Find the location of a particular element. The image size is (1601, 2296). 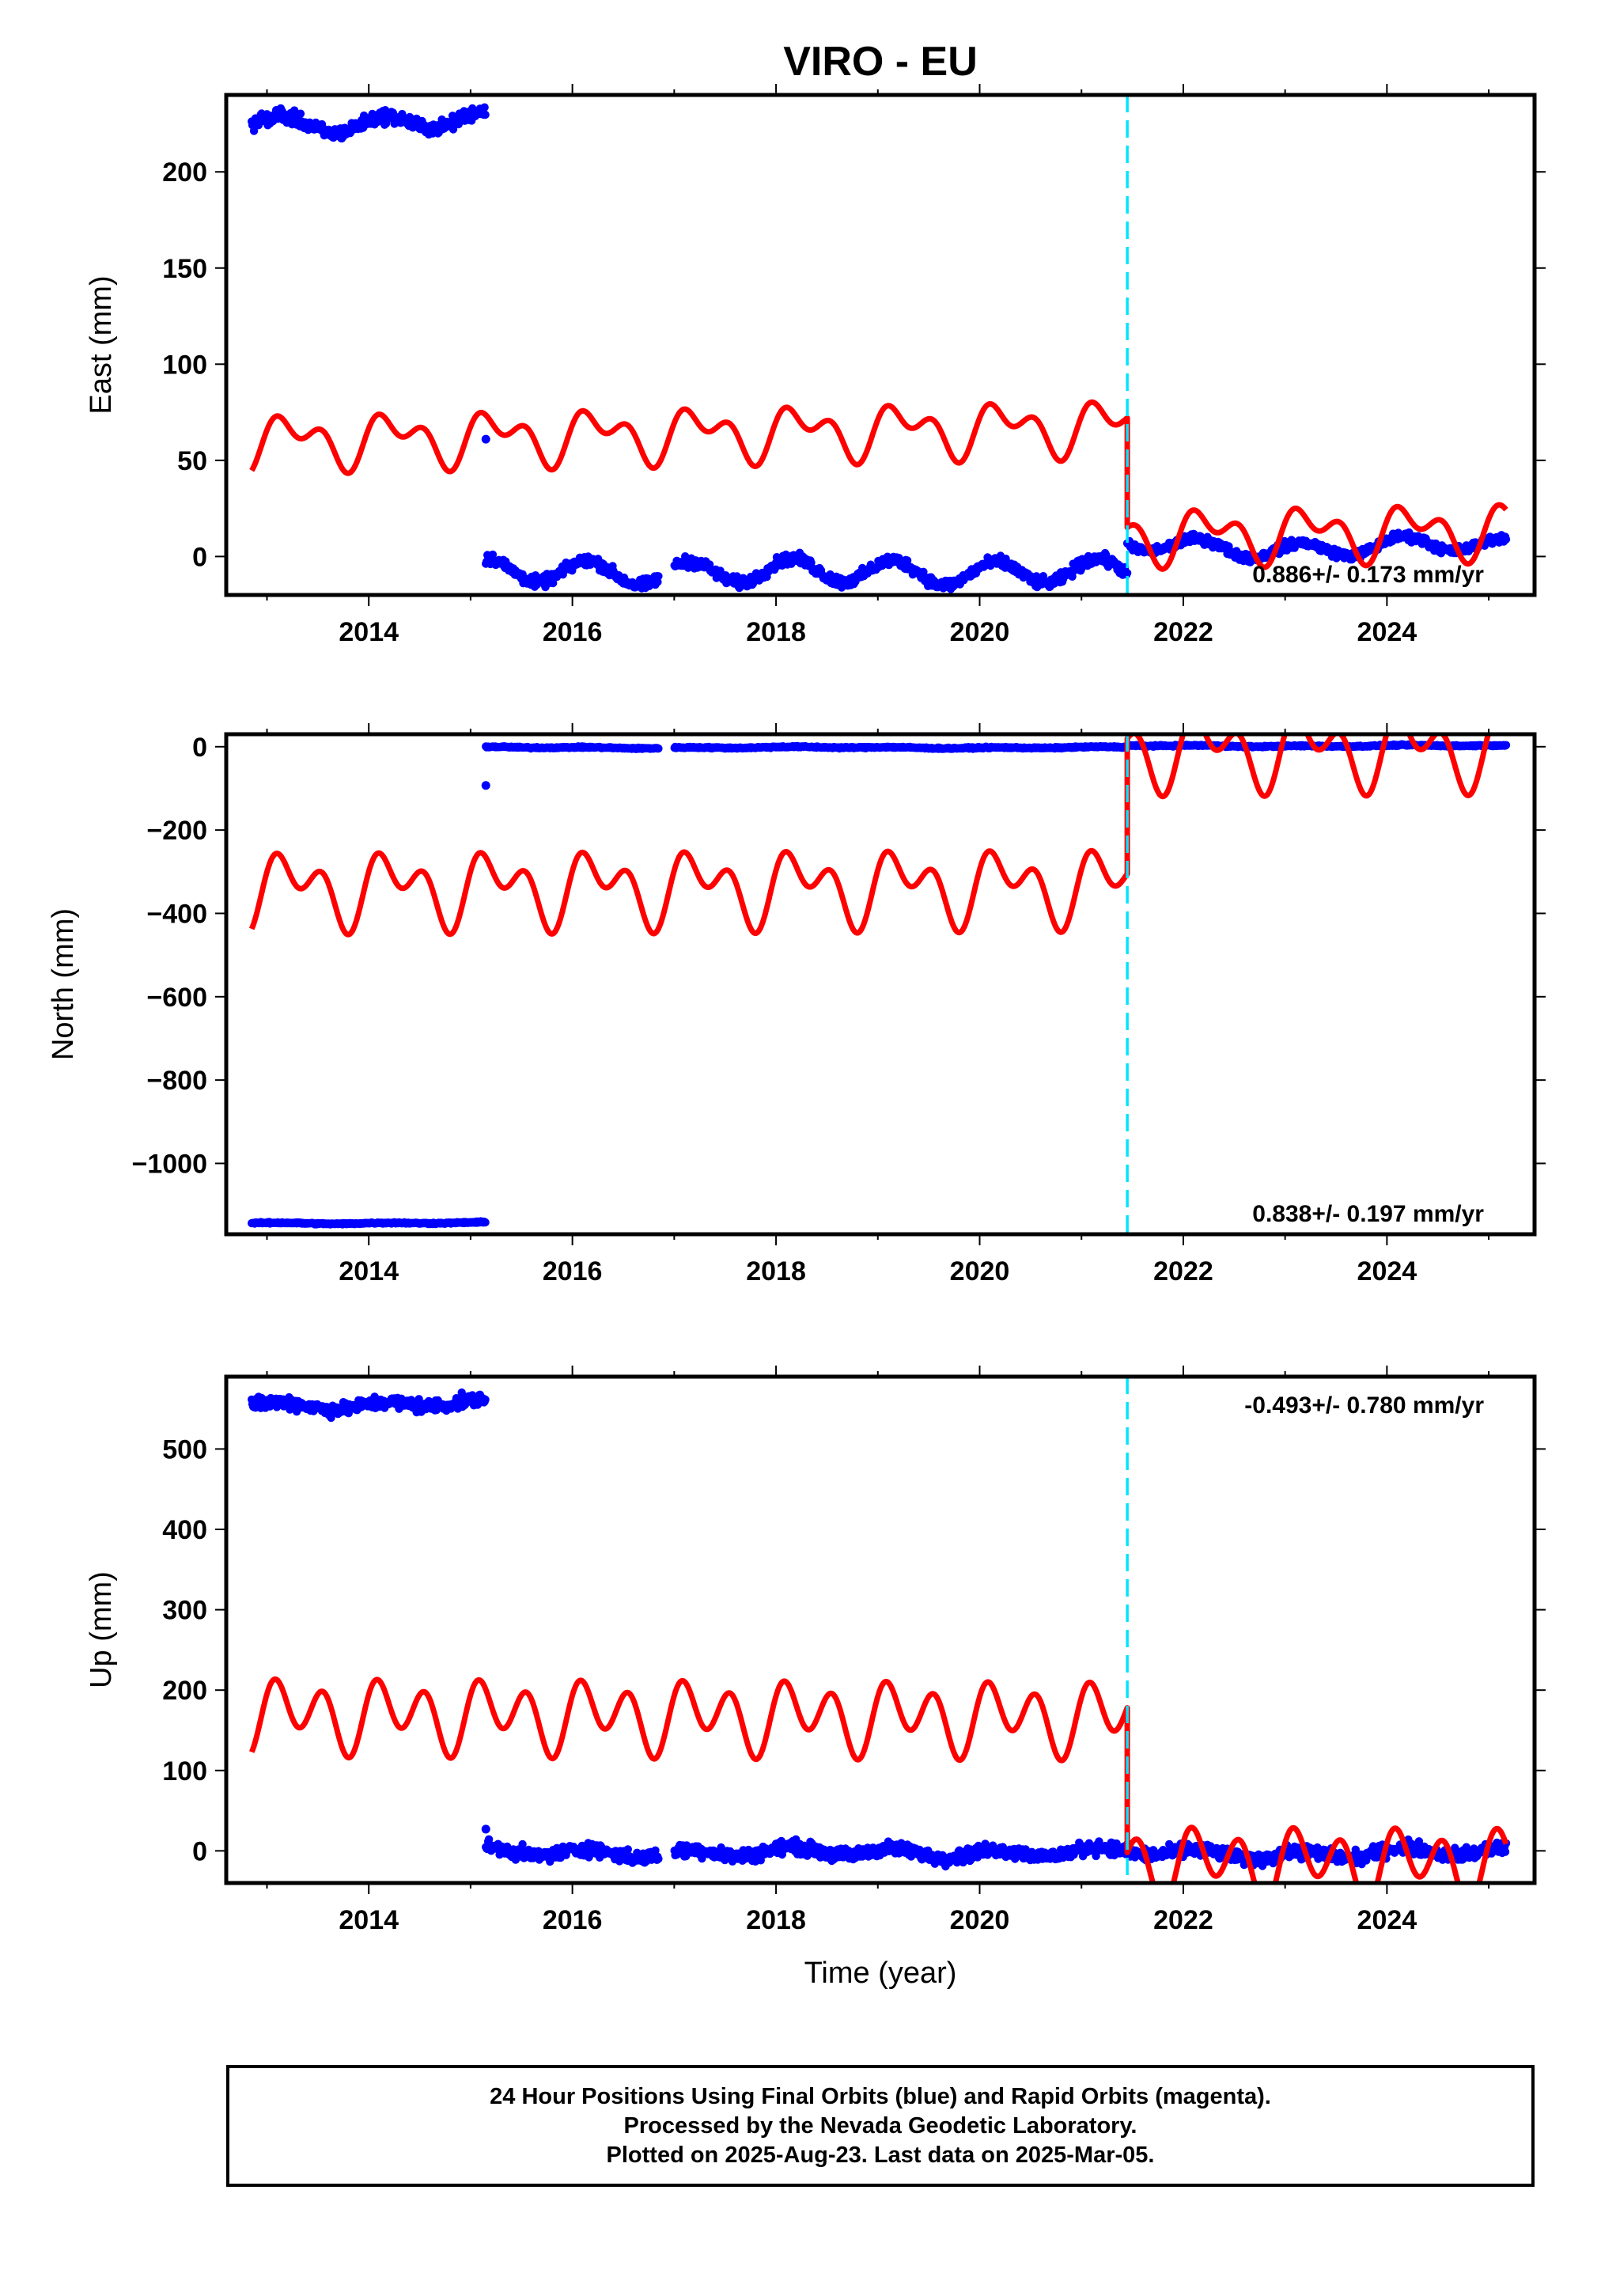

y-tick-label: −400 is located at coordinates (176, 914).